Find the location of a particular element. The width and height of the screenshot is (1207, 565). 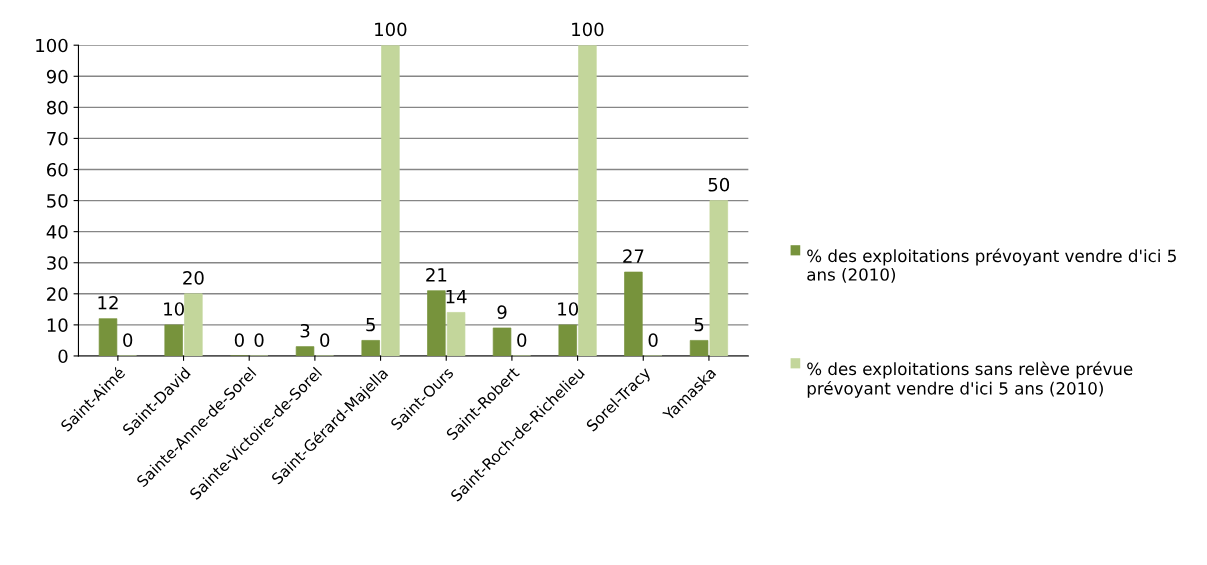

data-label: 3 is located at coordinates (305, 330).